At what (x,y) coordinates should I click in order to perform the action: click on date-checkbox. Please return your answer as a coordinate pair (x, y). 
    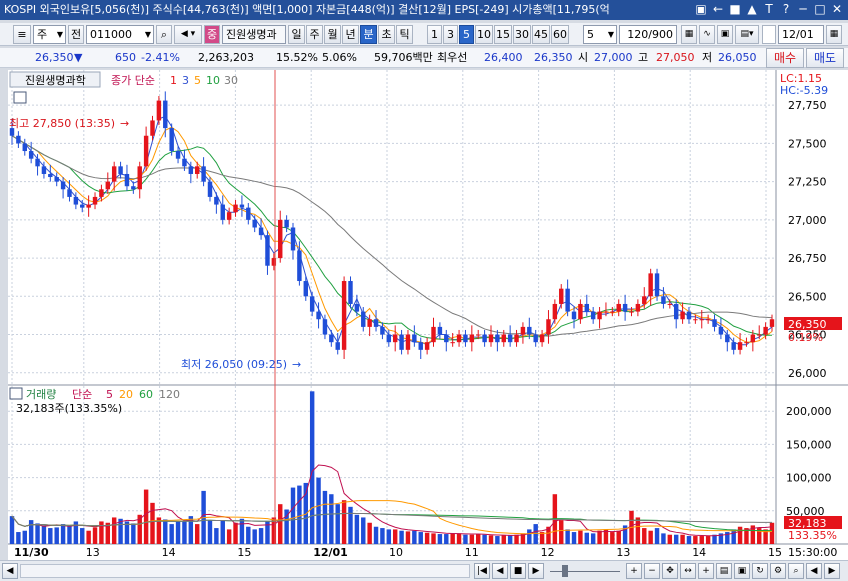
    Looking at the image, I should click on (769, 34).